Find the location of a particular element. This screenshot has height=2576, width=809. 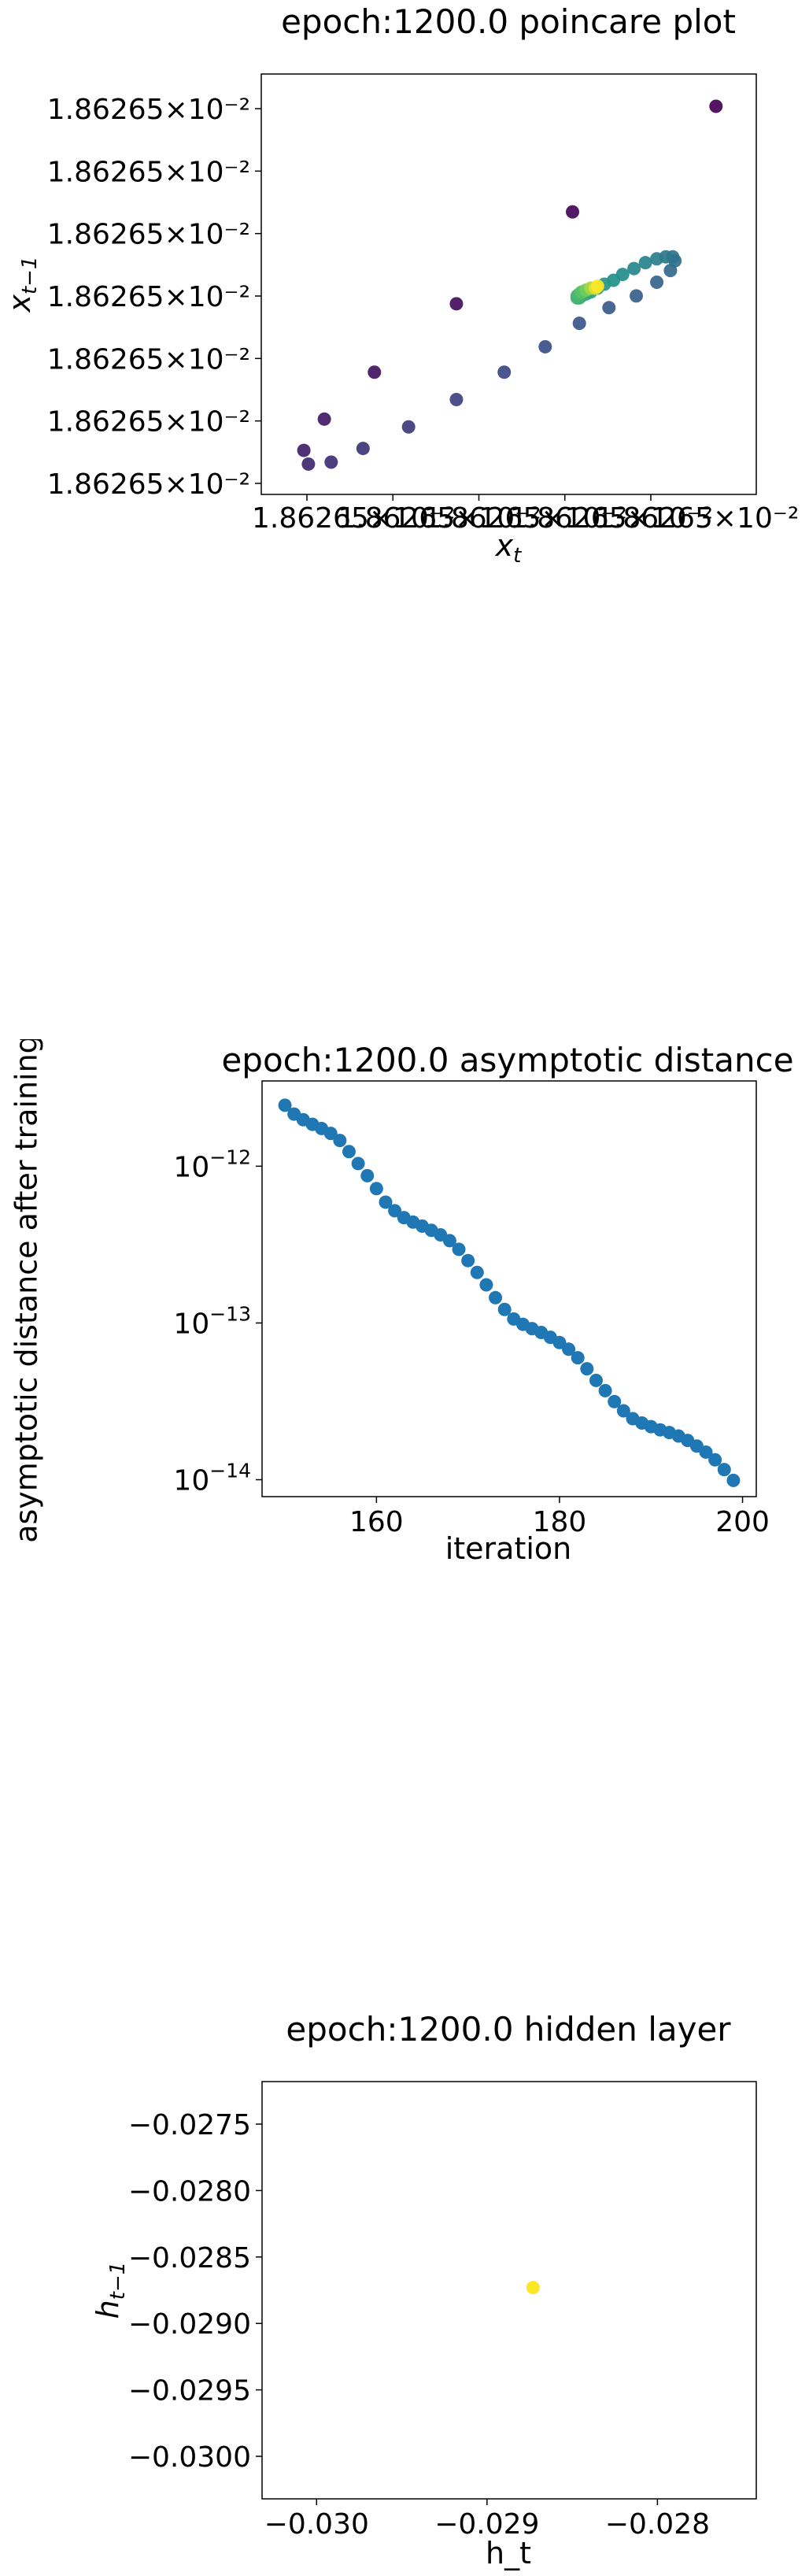

x-tick-label: −0.030 is located at coordinates (316, 2524).